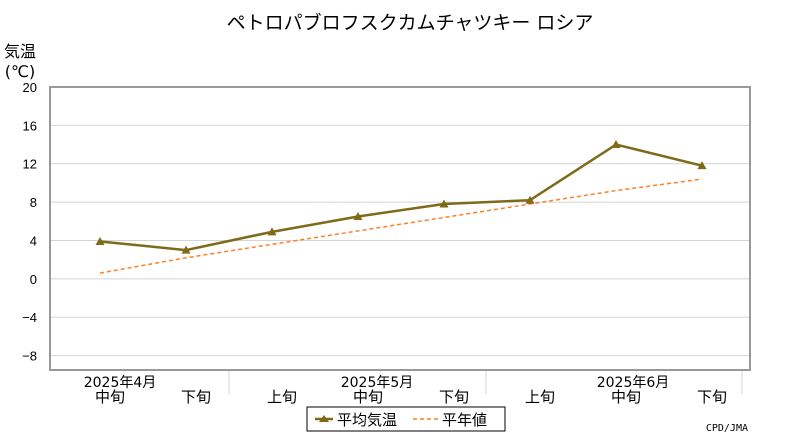 The image size is (800, 440). What do you see at coordinates (30, 125) in the screenshot?
I see `y-tick-label: 16` at bounding box center [30, 125].